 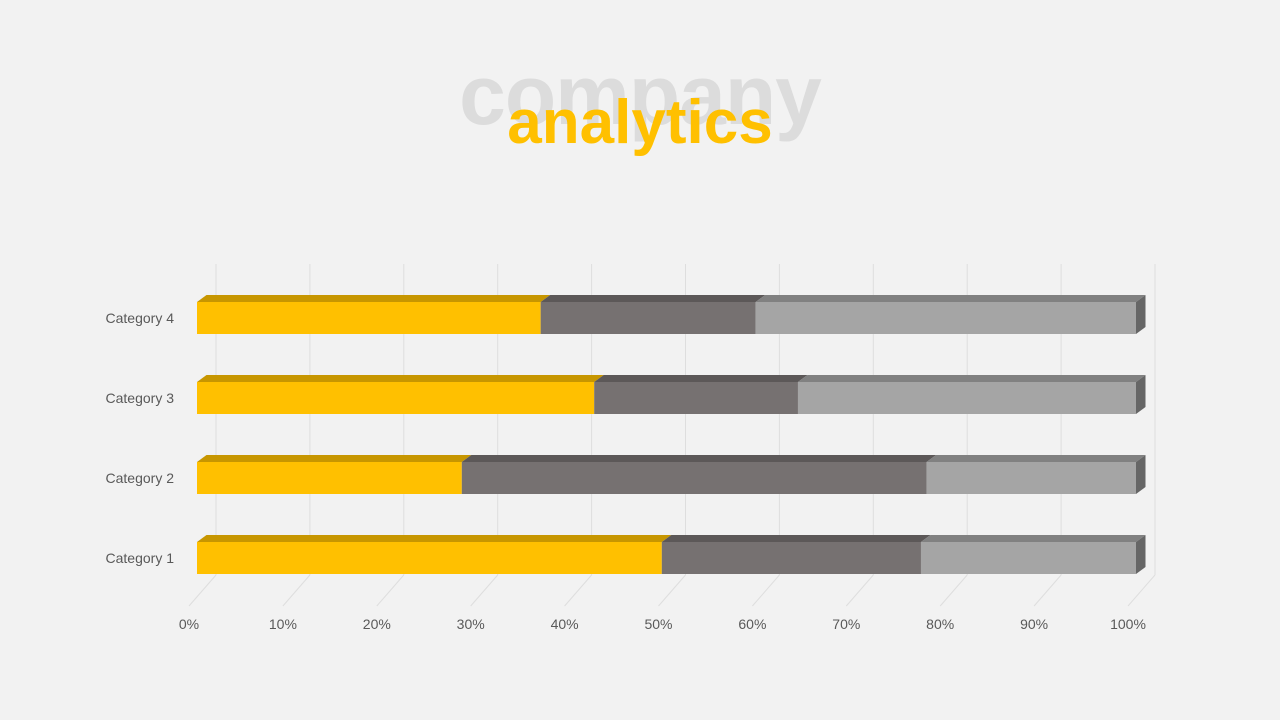 I want to click on x-tick-label: 90%, so click(x=1034, y=624).